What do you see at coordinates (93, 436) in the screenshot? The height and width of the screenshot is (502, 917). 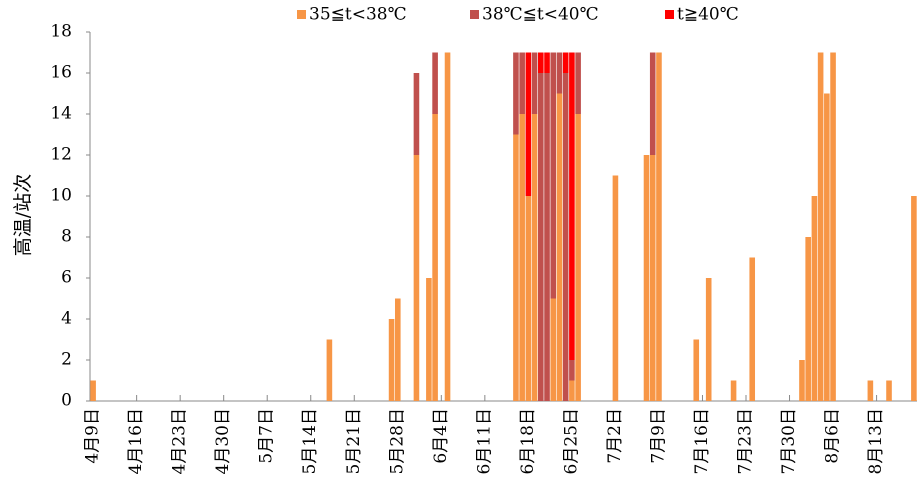 I see `x-tick-label: 4月9日` at bounding box center [93, 436].